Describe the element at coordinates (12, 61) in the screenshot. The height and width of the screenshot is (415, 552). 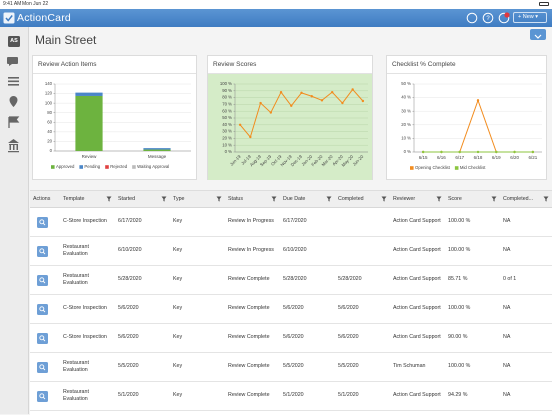
I see `messages-icon` at that location.